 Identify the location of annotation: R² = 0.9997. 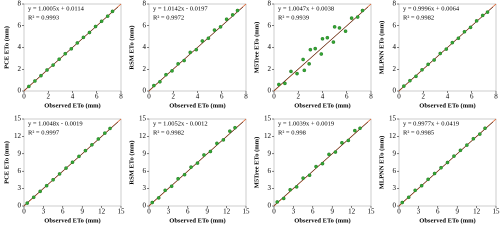
(44, 132).